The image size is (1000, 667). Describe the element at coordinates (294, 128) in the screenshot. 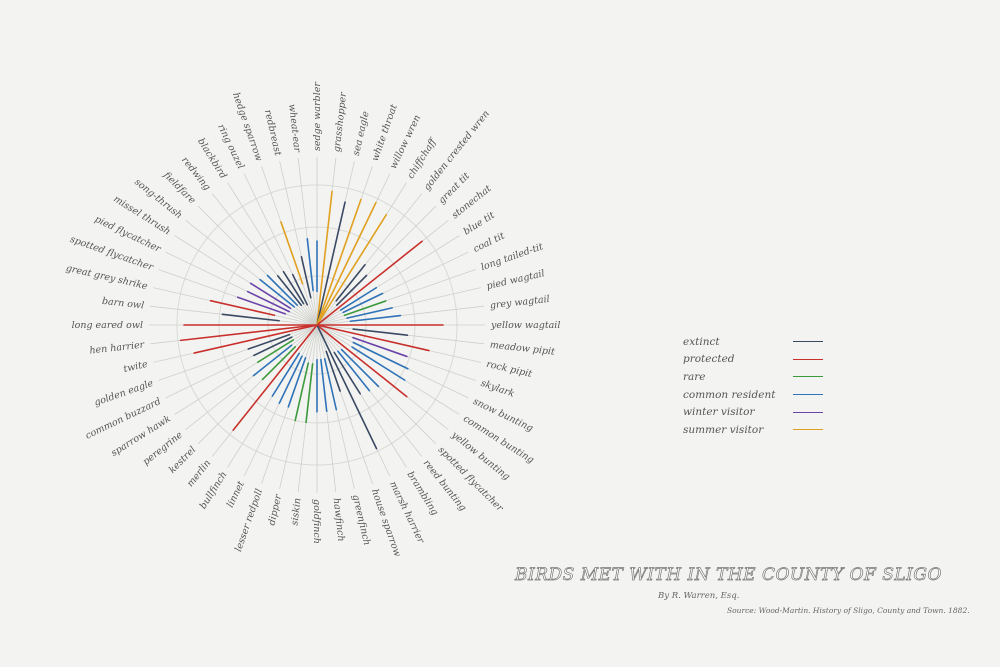

I see `bird-label: wheat-ear` at that location.